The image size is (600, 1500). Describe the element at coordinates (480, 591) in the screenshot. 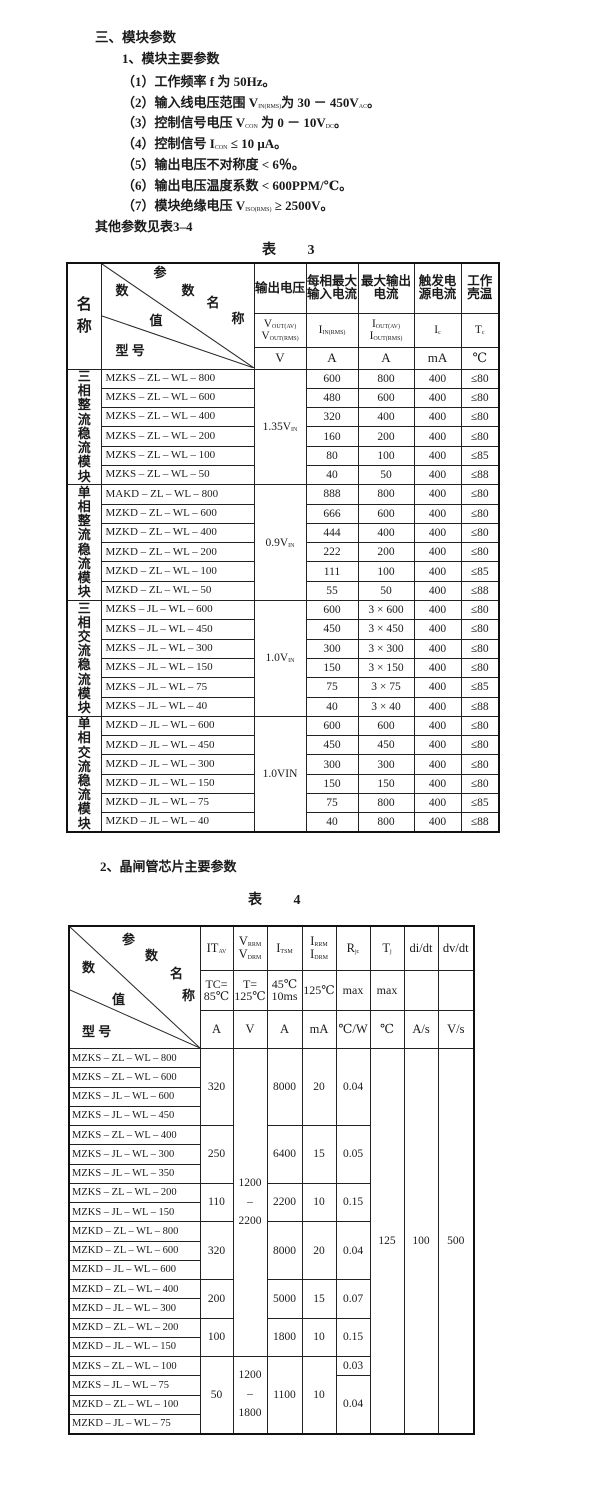

I see `value-cell: ≤88` at that location.